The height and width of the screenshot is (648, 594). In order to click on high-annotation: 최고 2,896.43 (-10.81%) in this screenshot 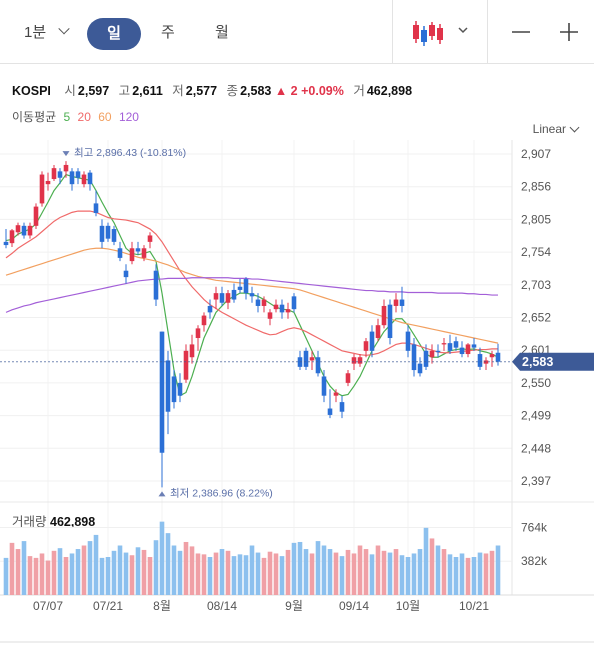, I will do `click(130, 153)`.